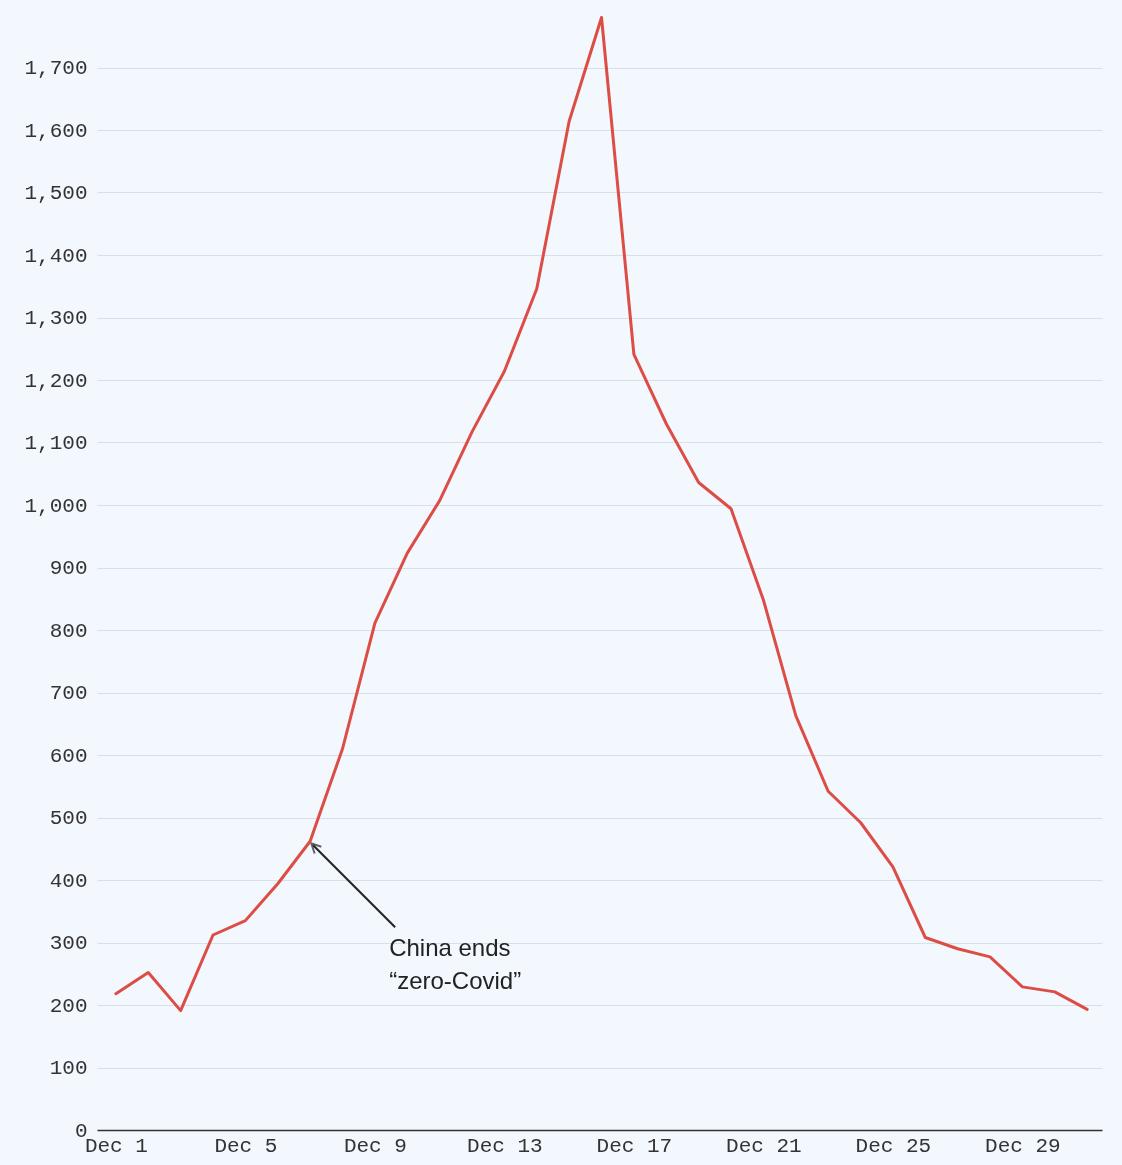 The image size is (1122, 1165). I want to click on x-tick-label: Dec 5, so click(246, 1146).